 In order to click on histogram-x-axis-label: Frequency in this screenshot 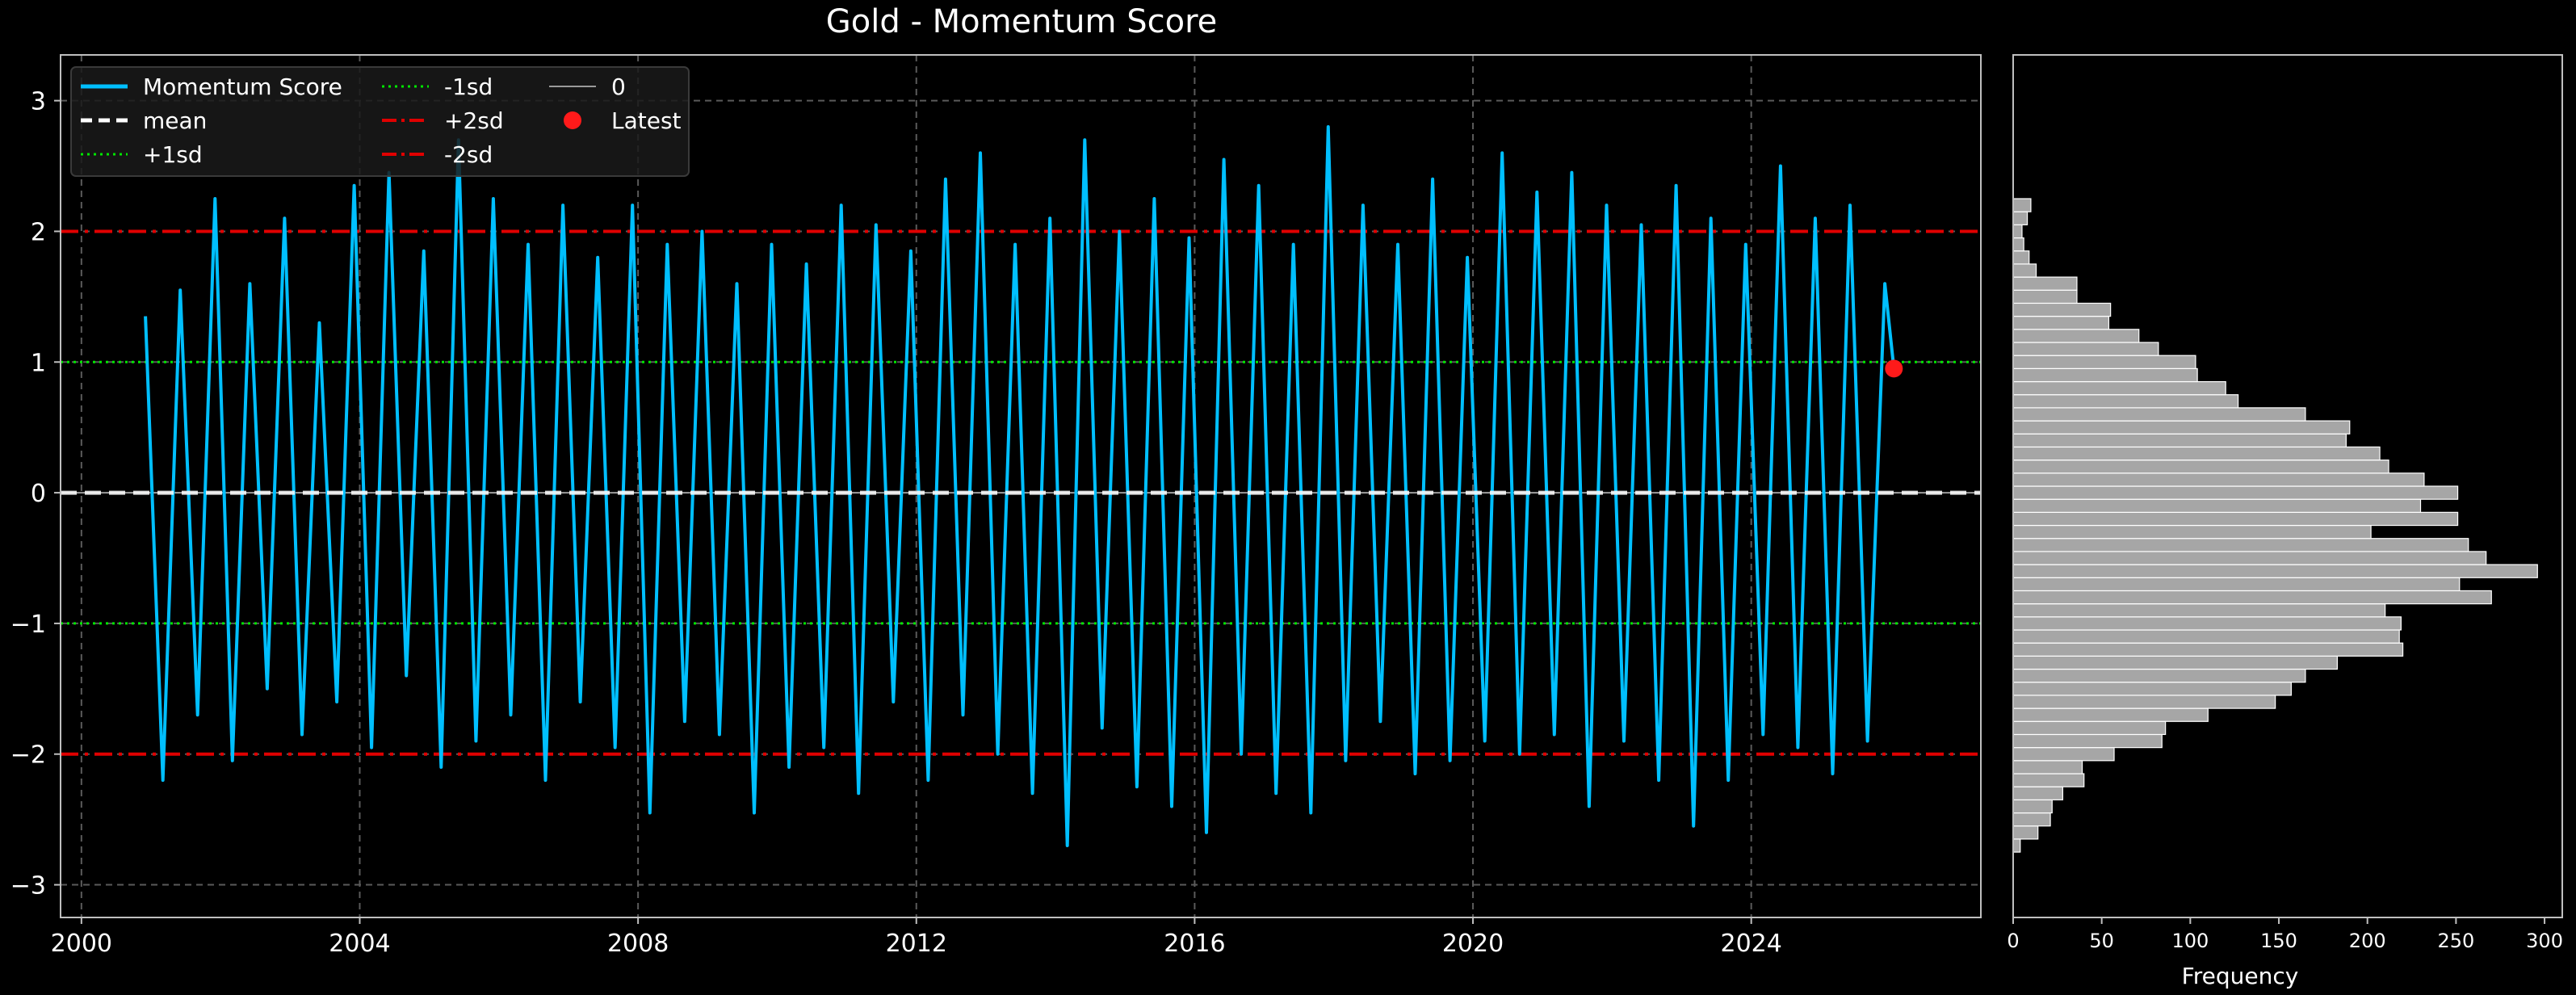, I will do `click(2240, 976)`.